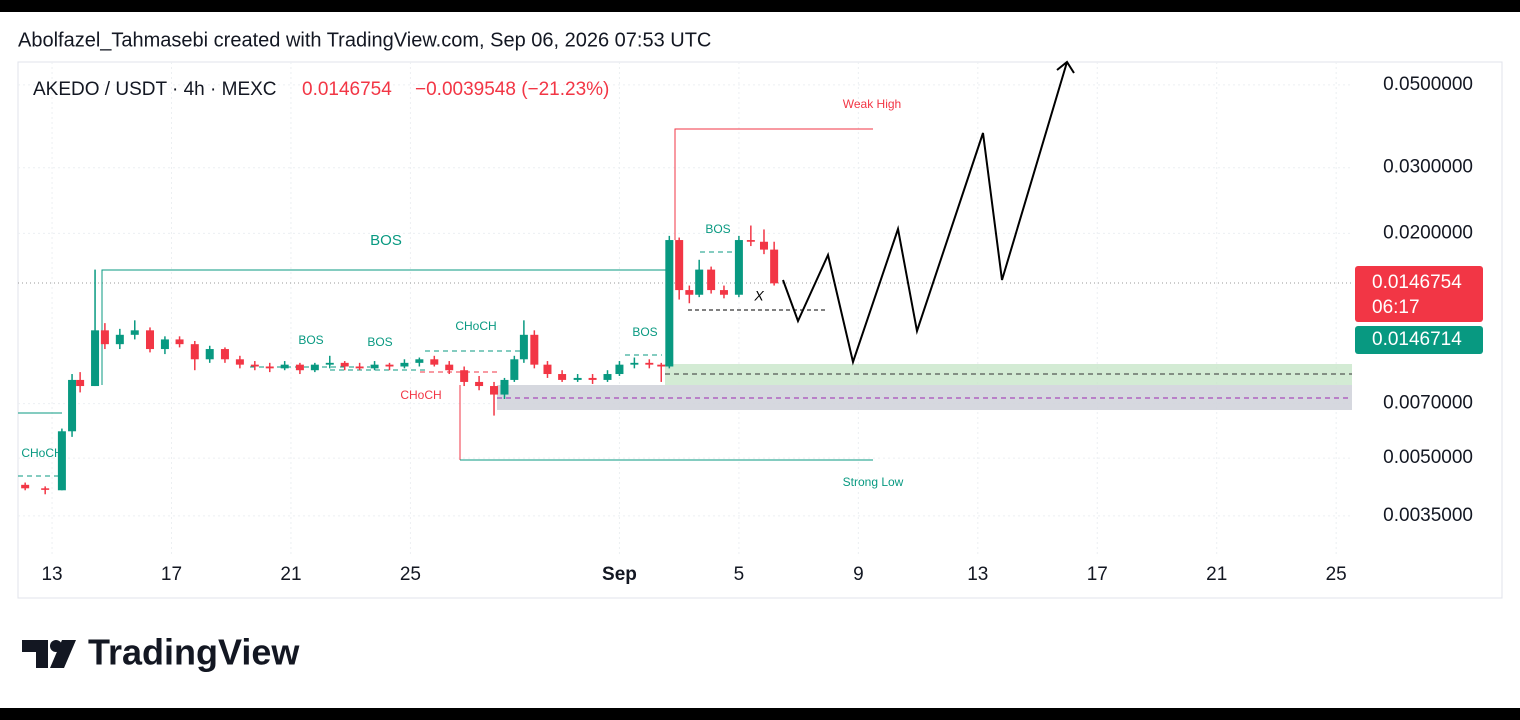  I want to click on y-tick-label: 0.0300000, so click(1428, 167).